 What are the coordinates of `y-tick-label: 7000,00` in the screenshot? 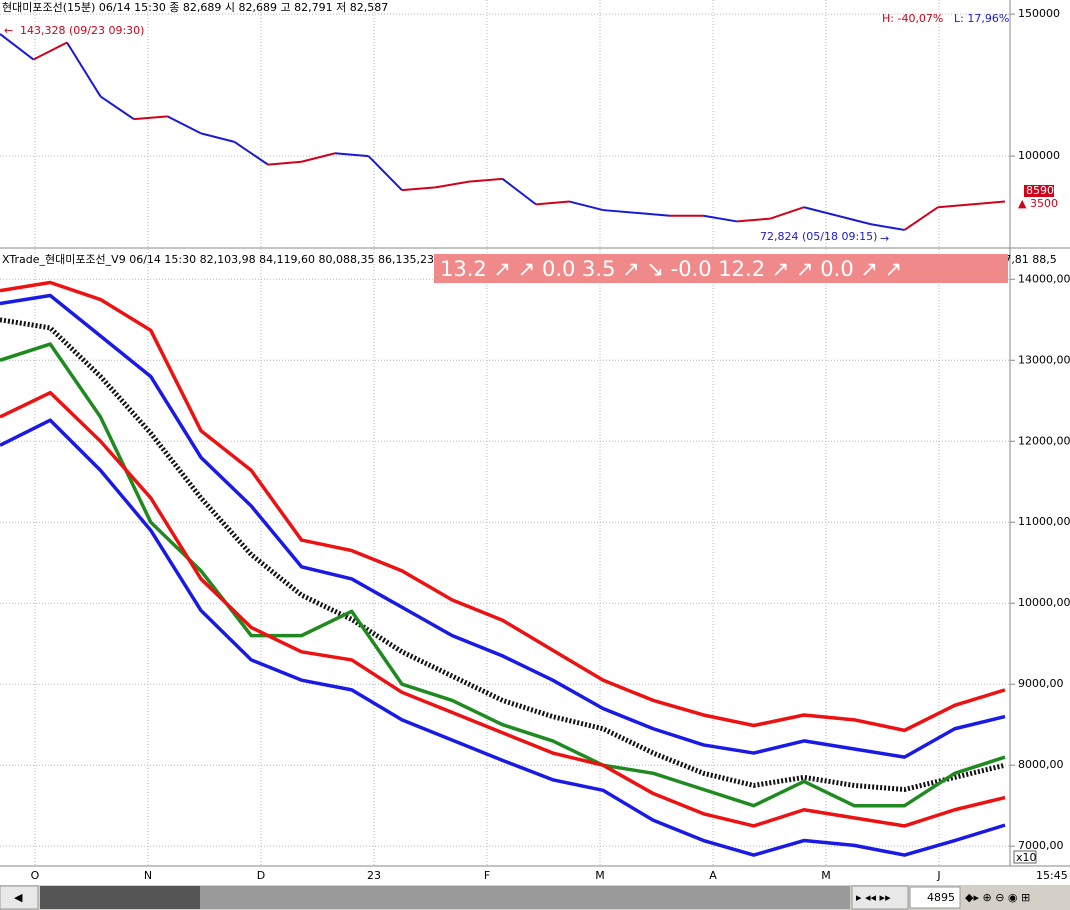 It's located at (1041, 845).